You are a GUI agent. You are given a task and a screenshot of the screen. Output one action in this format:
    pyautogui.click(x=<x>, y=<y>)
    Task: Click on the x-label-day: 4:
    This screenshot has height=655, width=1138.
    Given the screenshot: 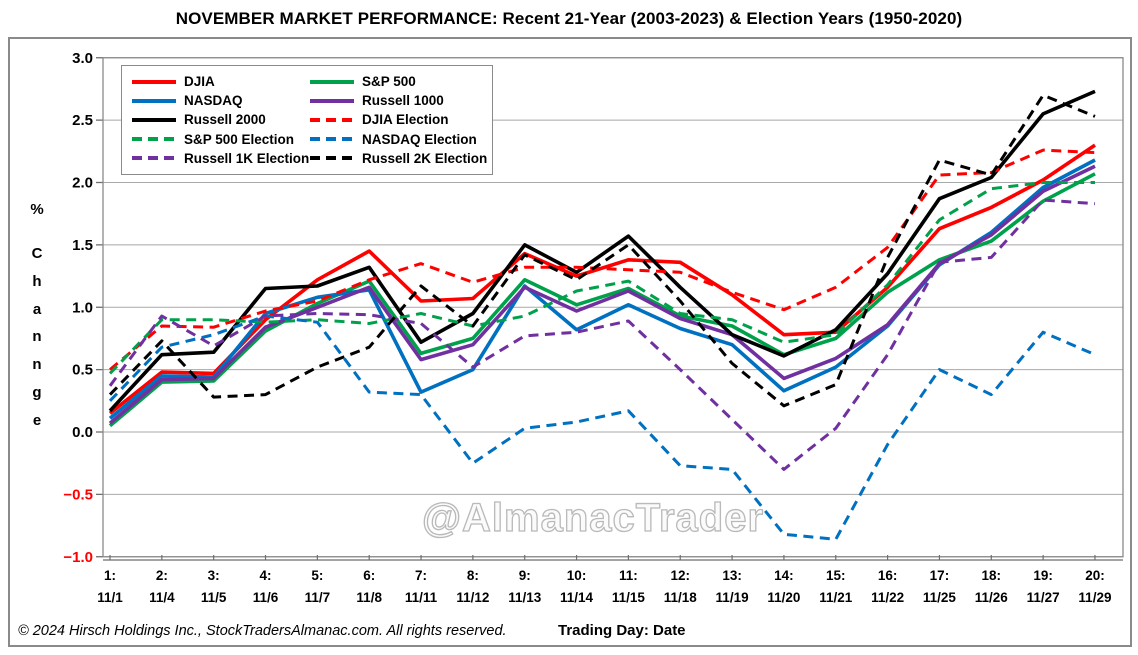 What is the action you would take?
    pyautogui.click(x=266, y=575)
    